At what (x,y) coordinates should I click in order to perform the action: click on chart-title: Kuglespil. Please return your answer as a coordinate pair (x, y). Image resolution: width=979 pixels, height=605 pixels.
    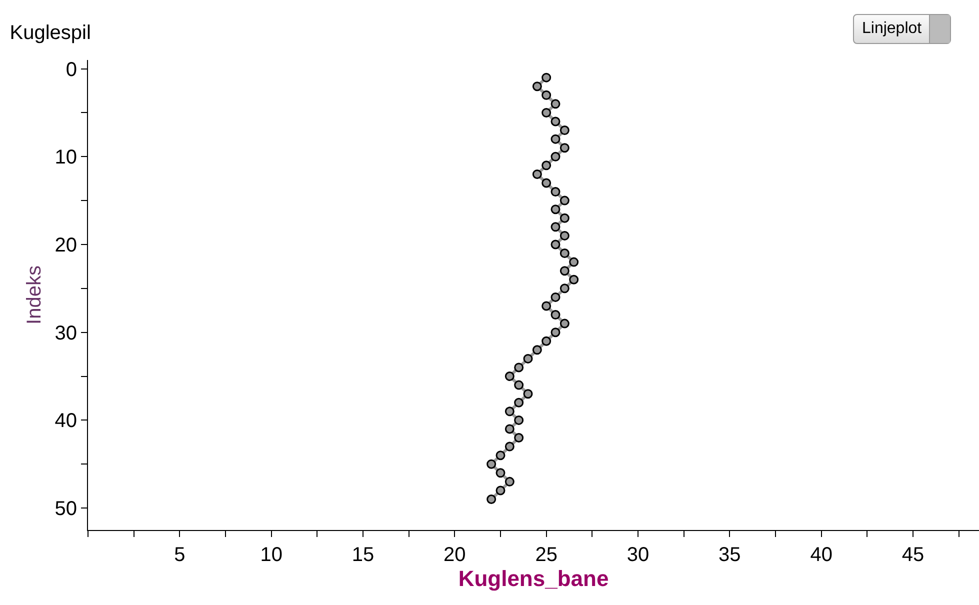
    Looking at the image, I should click on (50, 33).